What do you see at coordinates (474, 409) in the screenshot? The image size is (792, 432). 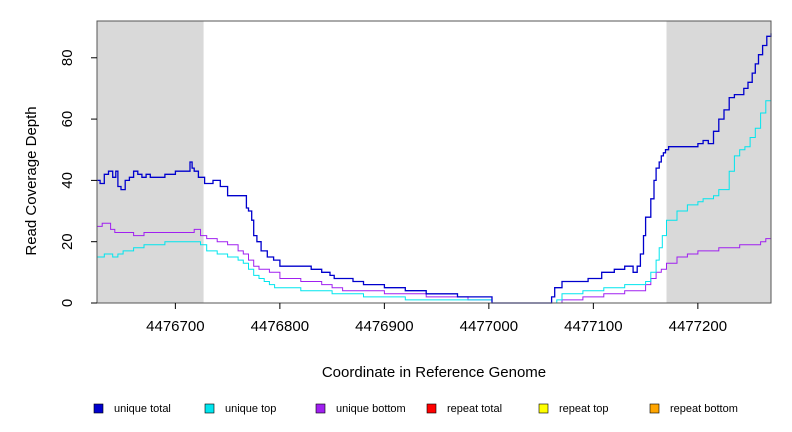 I see `legend-label-repeat-total: repeat total` at bounding box center [474, 409].